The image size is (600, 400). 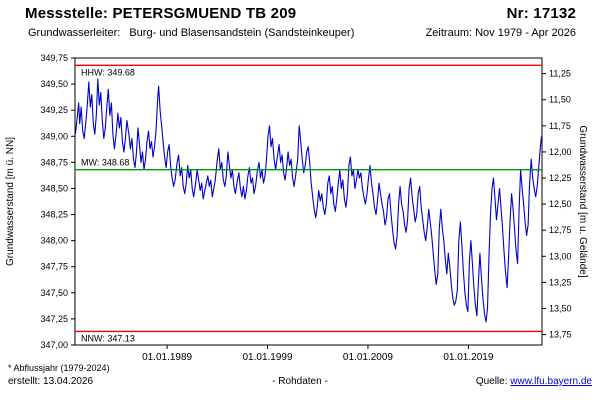 What do you see at coordinates (368, 357) in the screenshot?
I see `x-axis-tick-label: 01.01.2009` at bounding box center [368, 357].